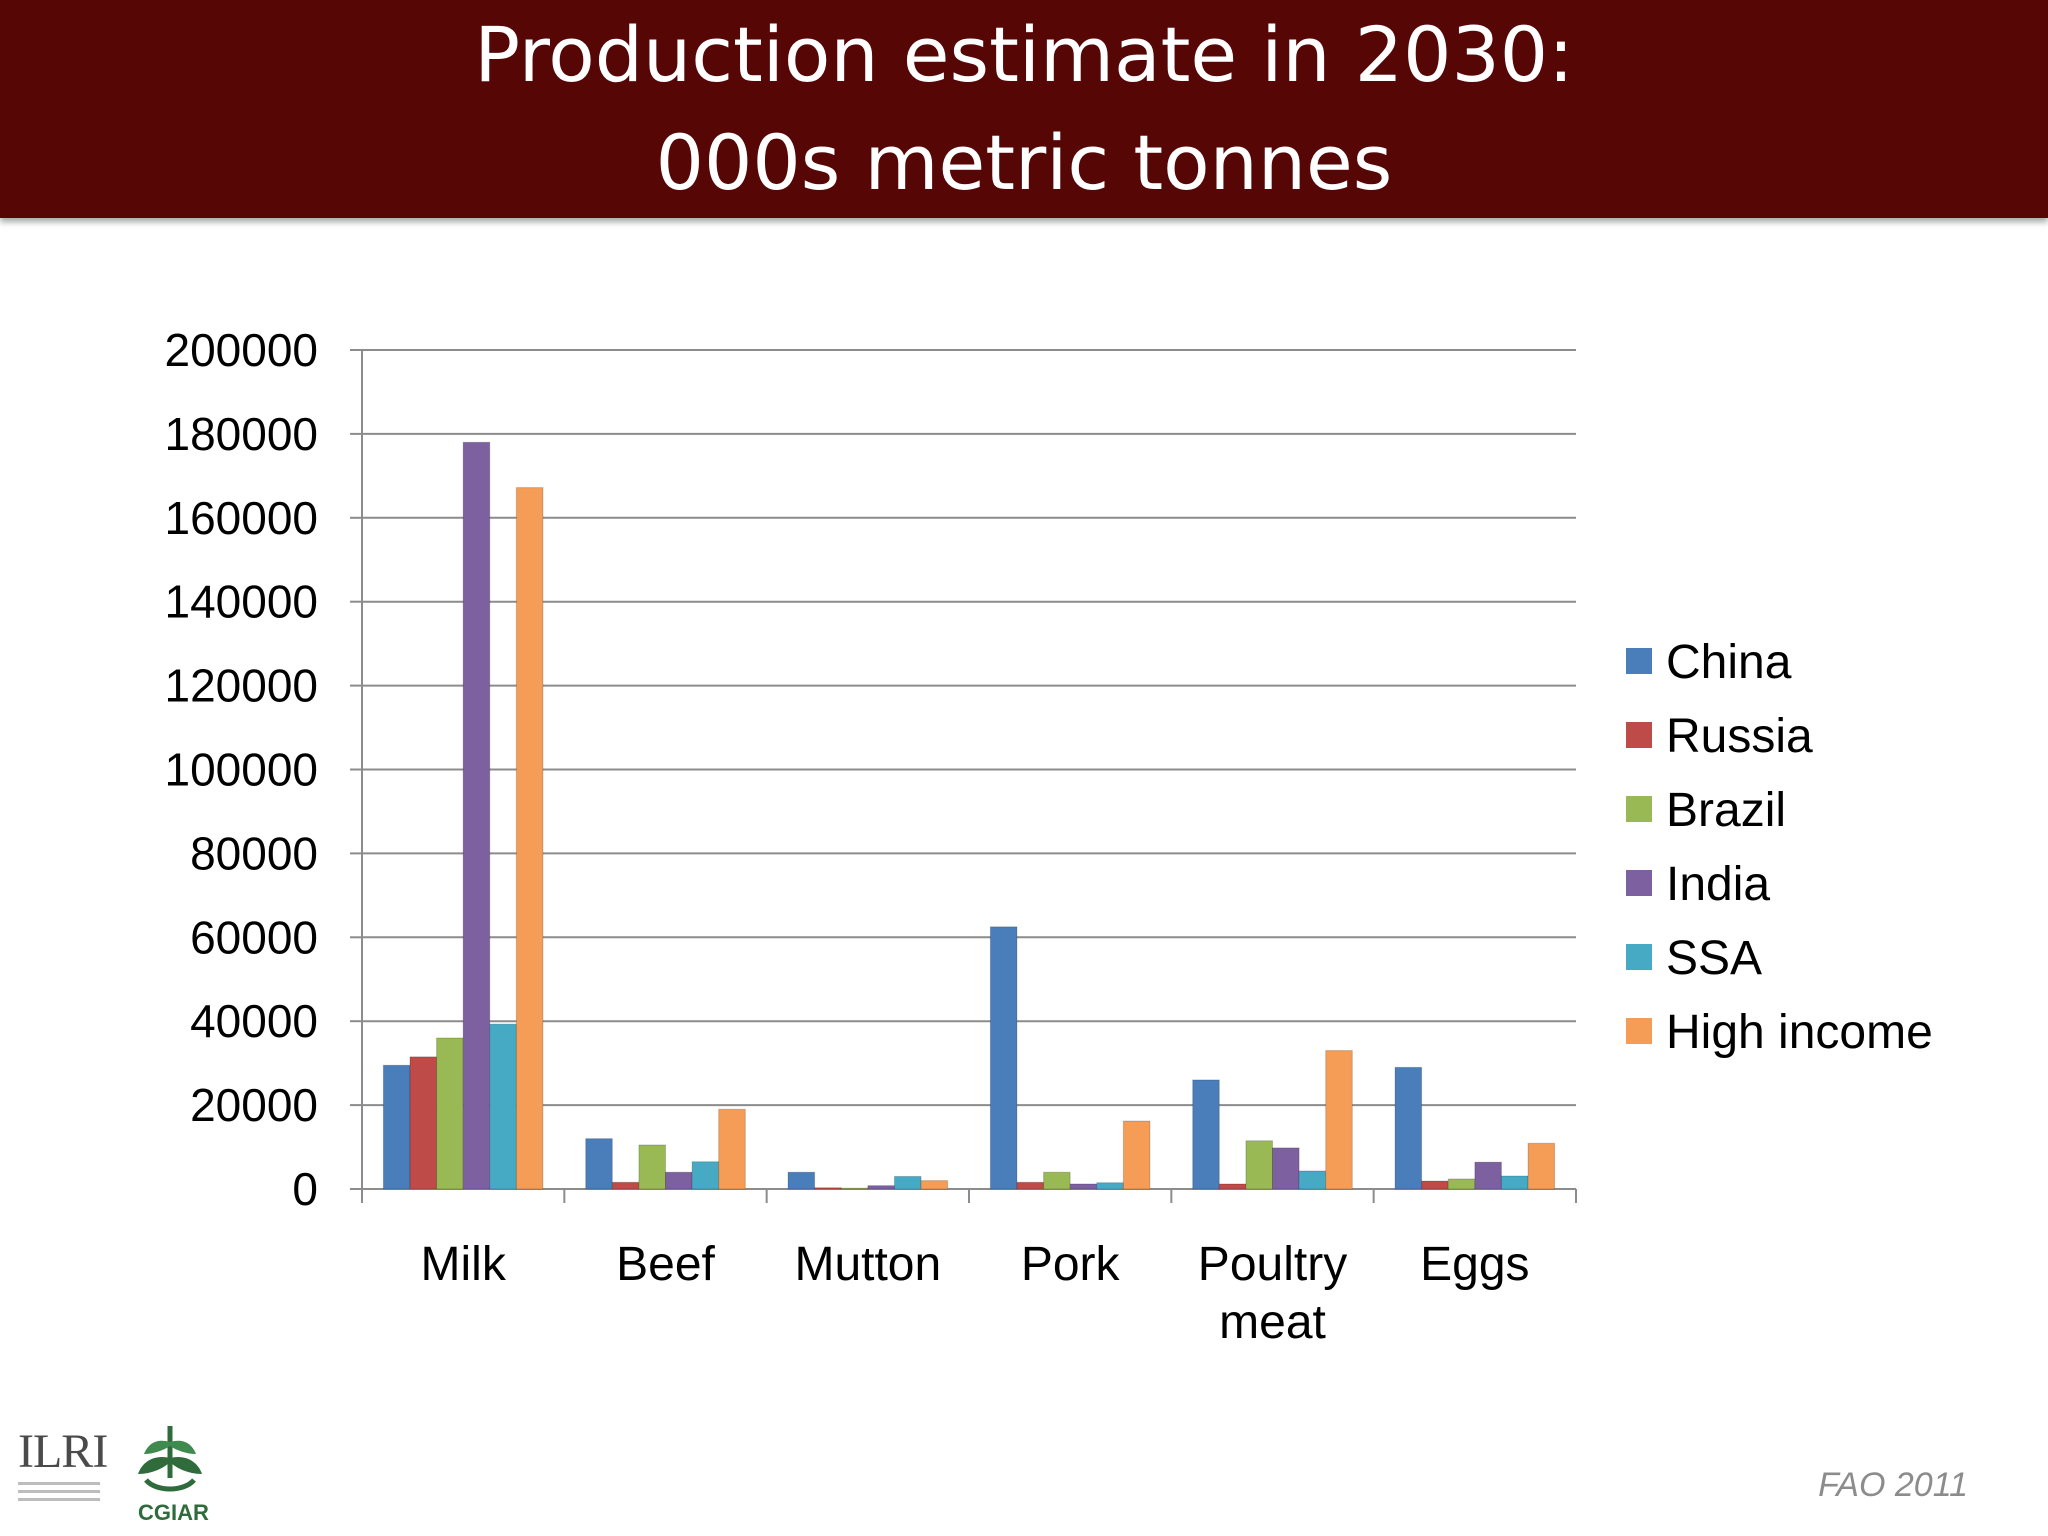 This screenshot has width=2048, height=1536. Describe the element at coordinates (254, 937) in the screenshot. I see `y-tick-label: 60000` at that location.